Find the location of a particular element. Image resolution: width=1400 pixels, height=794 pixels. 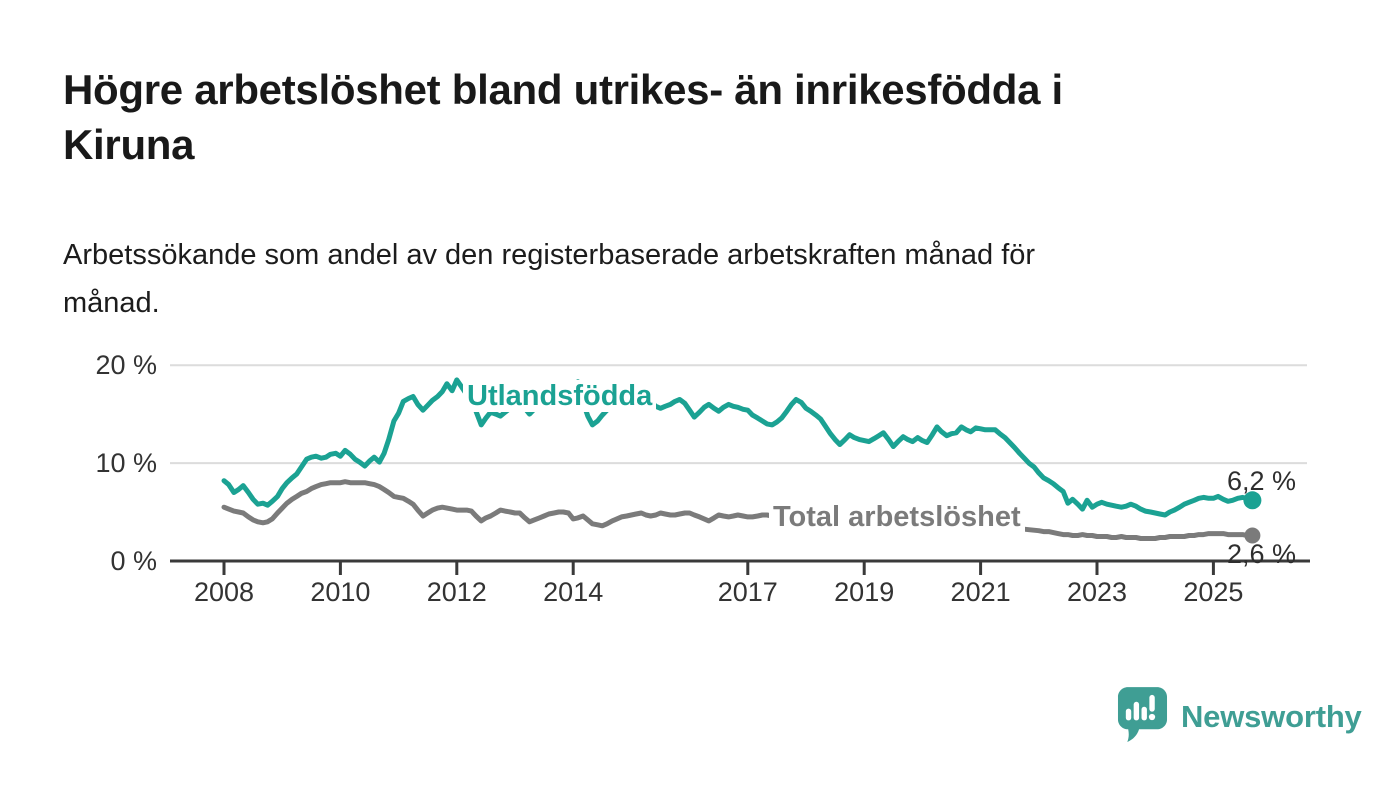

series-label-total-arbetsloshet: Total arbetslöshet is located at coordinates (897, 517).